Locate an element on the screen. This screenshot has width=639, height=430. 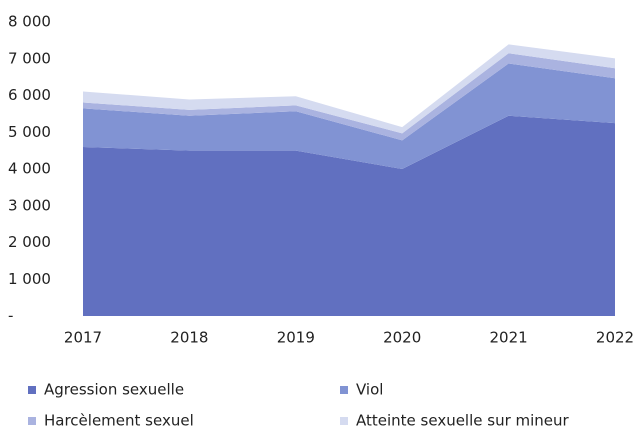
y-tick-label: 2 000 is located at coordinates (29, 242).